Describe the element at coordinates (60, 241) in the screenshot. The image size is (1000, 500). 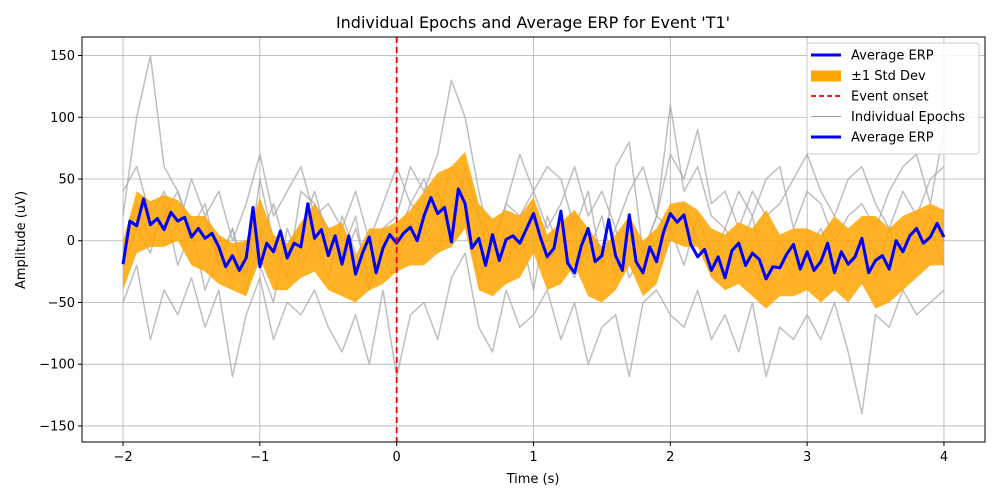
I see `y-axis: −150 −100 −50 0 50 100 150` at that location.